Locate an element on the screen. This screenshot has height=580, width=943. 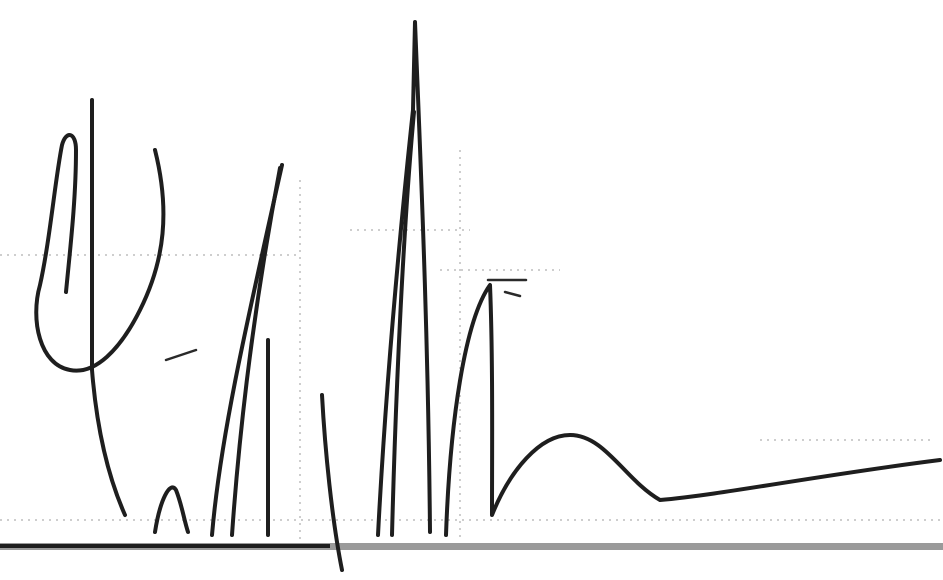
peak-line is located at coordinates (256, 351).